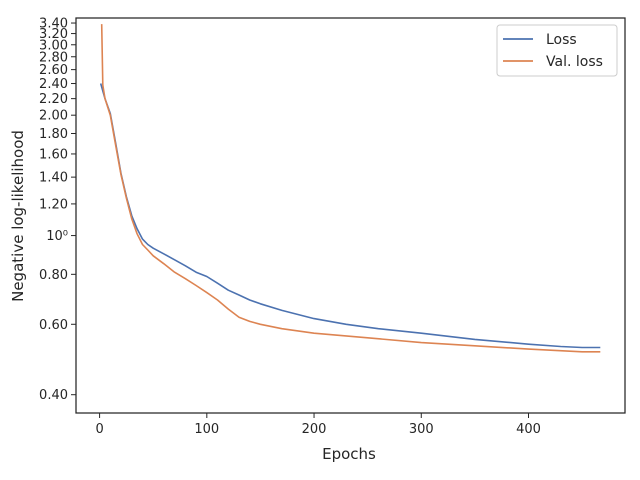 The image size is (640, 480). What do you see at coordinates (53, 24) in the screenshot?
I see `y-tick-label: 3.40` at bounding box center [53, 24].